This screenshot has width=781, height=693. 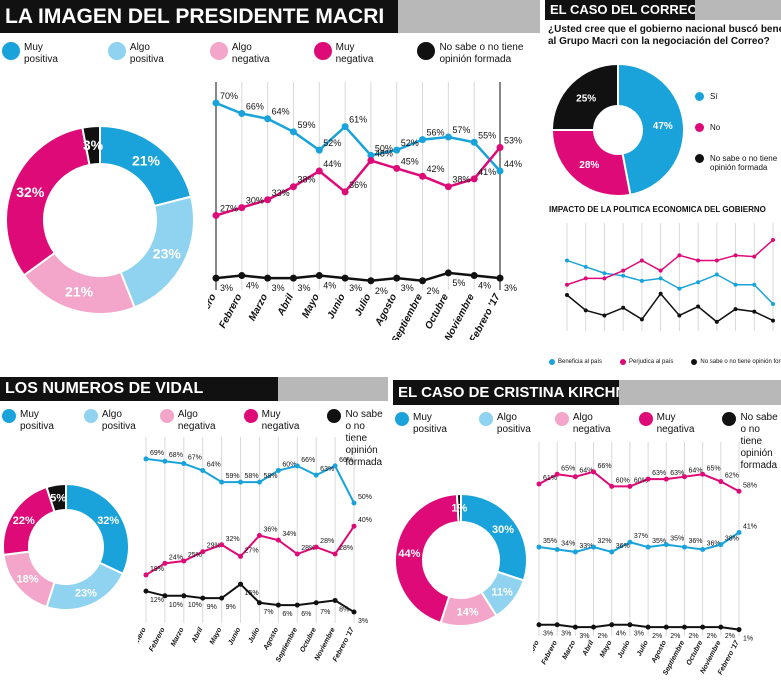 What do you see at coordinates (513, 164) in the screenshot?
I see `data-label: 44%` at bounding box center [513, 164].